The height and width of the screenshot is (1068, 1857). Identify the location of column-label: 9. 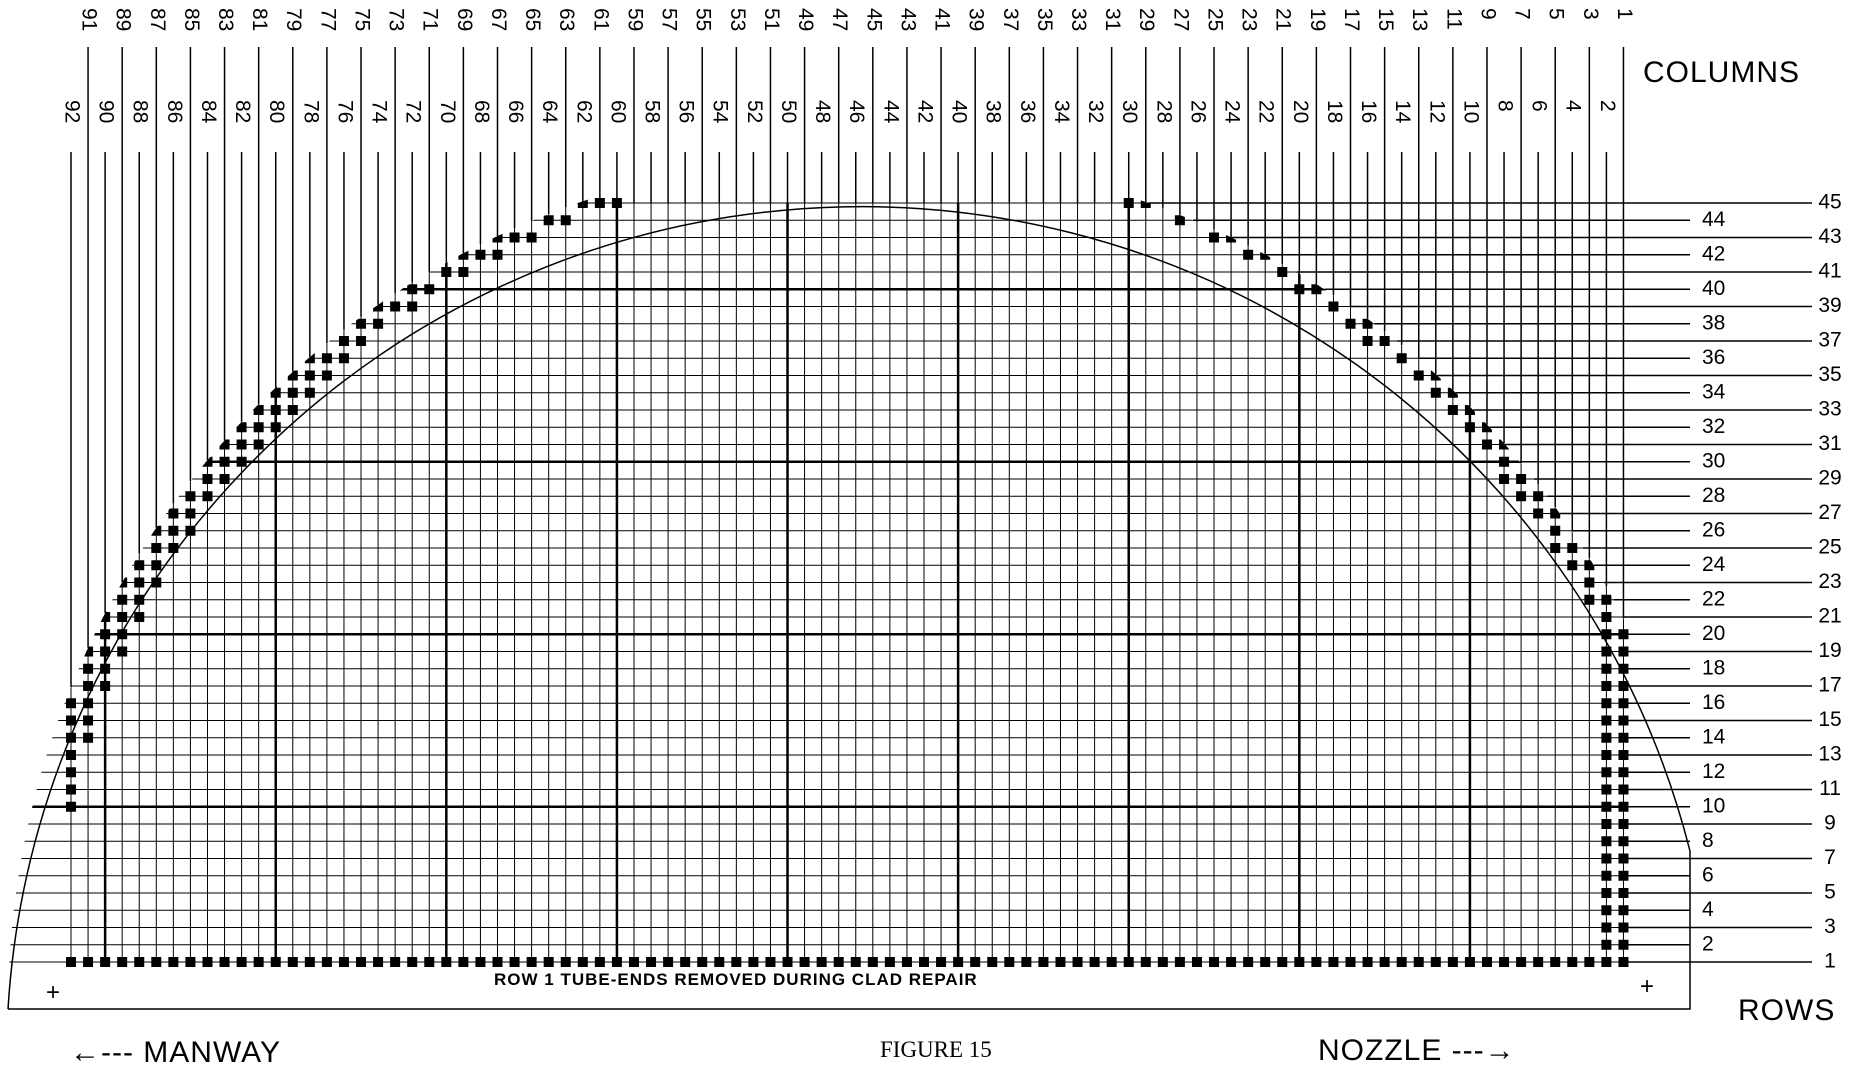
(1487, 14).